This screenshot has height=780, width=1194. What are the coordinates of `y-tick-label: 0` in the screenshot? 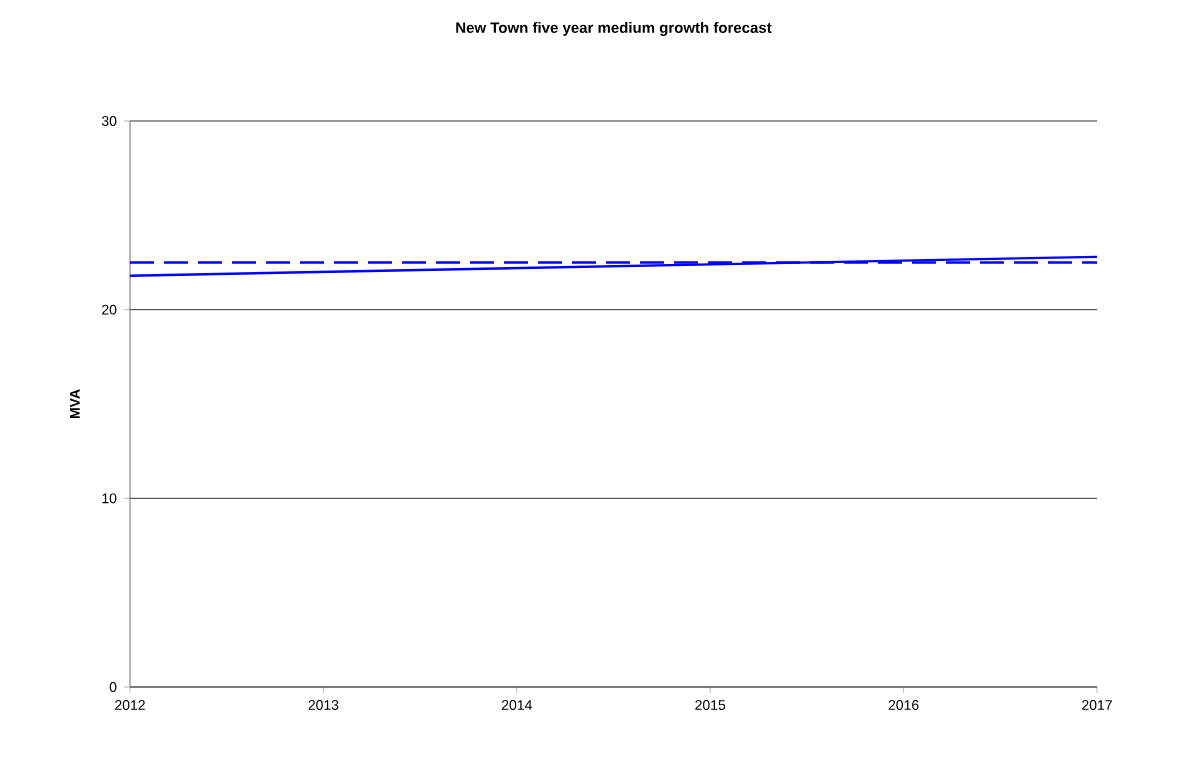 It's located at (113, 687).